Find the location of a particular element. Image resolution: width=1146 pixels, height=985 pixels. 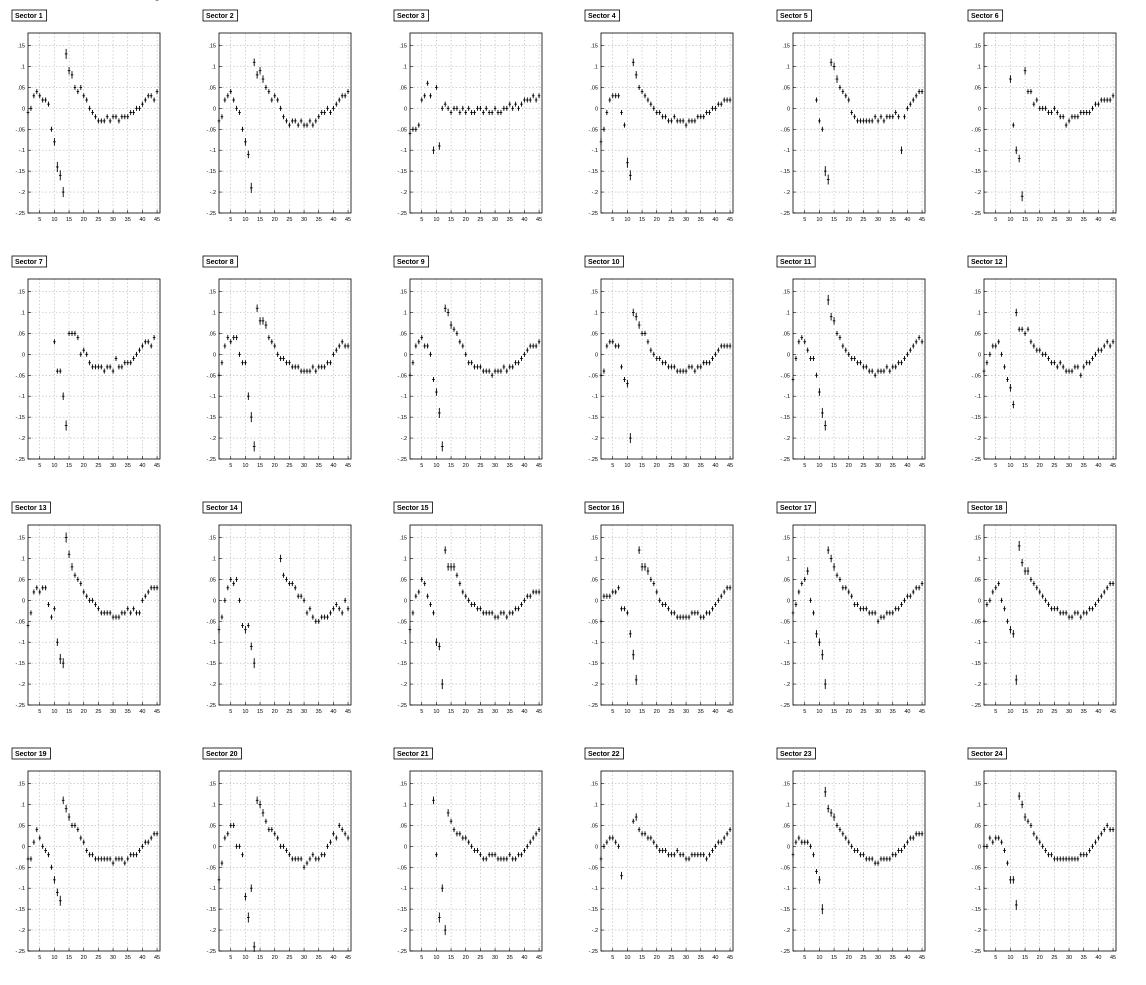

x-tick-label: 20 is located at coordinates (466, 712).